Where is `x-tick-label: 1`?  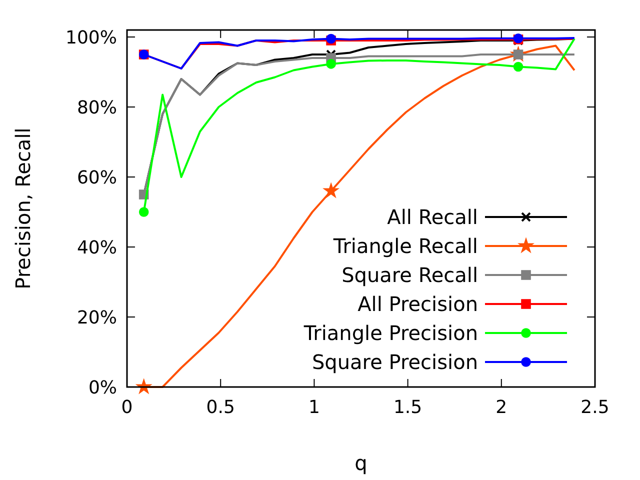
x-tick-label: 1 is located at coordinates (314, 407).